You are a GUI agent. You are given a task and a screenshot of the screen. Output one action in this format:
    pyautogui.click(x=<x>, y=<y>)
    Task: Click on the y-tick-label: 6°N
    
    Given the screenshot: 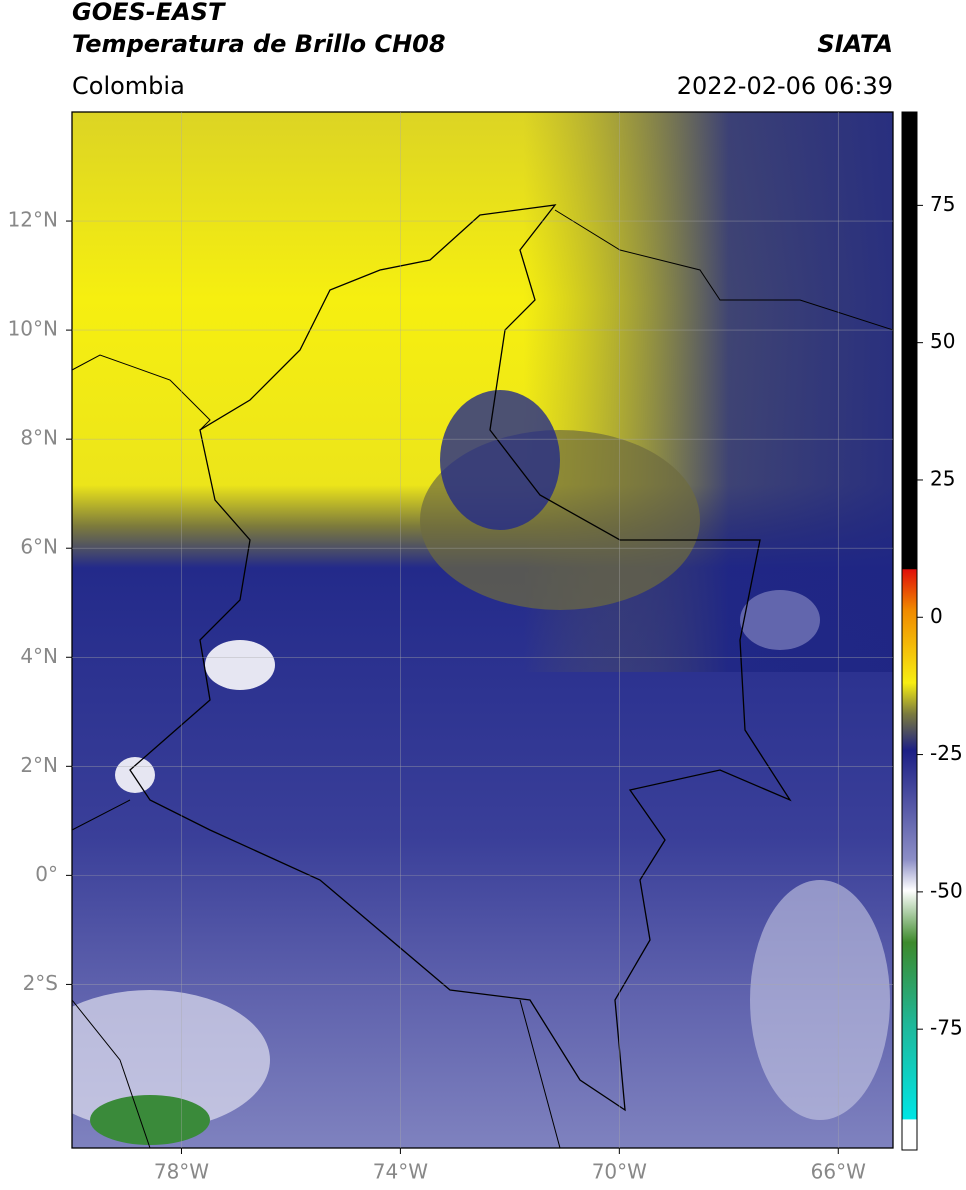 What is the action you would take?
    pyautogui.click(x=39, y=547)
    